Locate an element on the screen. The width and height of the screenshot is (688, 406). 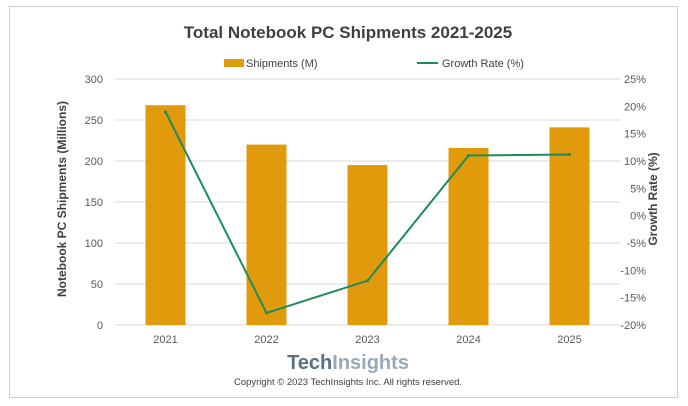
left-tick-label: 250 is located at coordinates (94, 121).